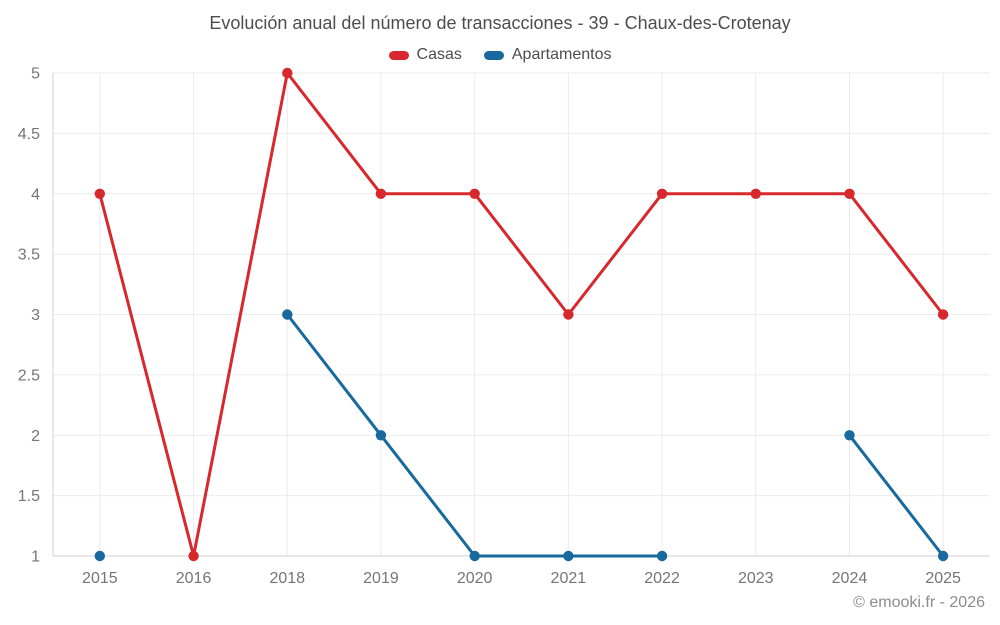  I want to click on x-tick-label: 2021, so click(569, 578).